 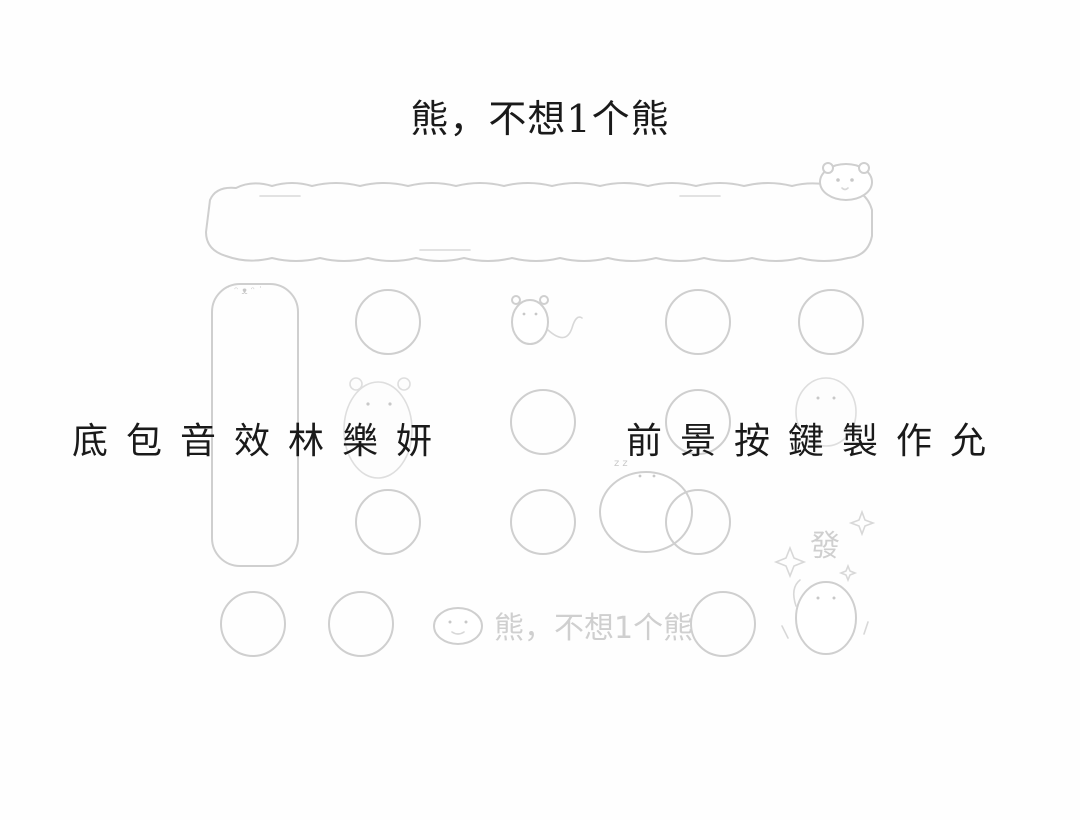 I want to click on doodle-banner-text: 熊，不想1个熊, so click(x=593, y=628).